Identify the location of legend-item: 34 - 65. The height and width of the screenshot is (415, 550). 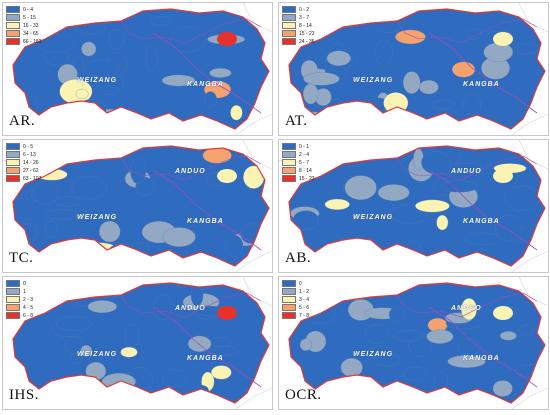
(23, 33).